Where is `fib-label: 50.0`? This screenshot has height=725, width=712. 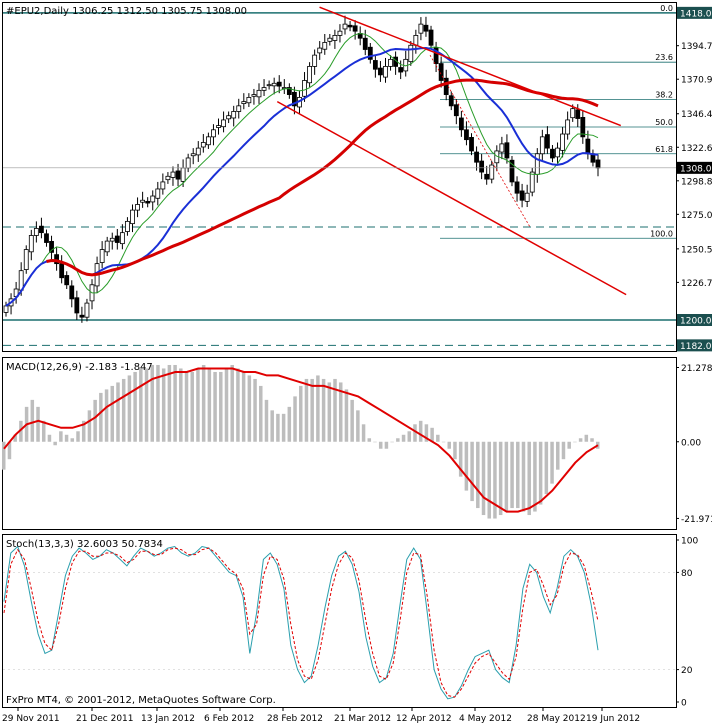 fib-label: 50.0 is located at coordinates (664, 122).